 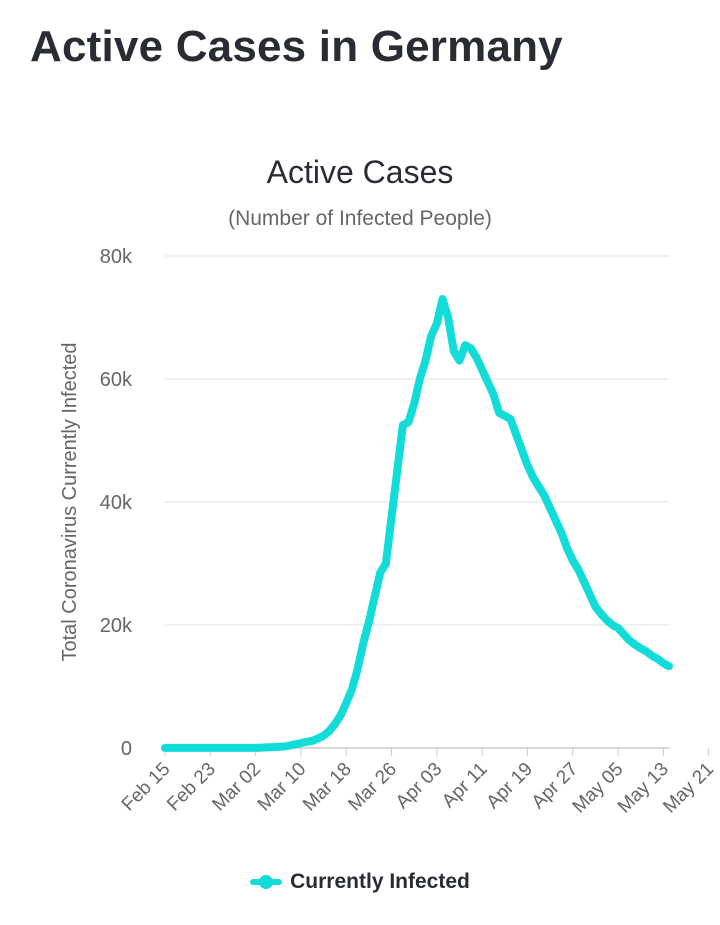 I want to click on x-tick-label: Apr 19, so click(x=510, y=786).